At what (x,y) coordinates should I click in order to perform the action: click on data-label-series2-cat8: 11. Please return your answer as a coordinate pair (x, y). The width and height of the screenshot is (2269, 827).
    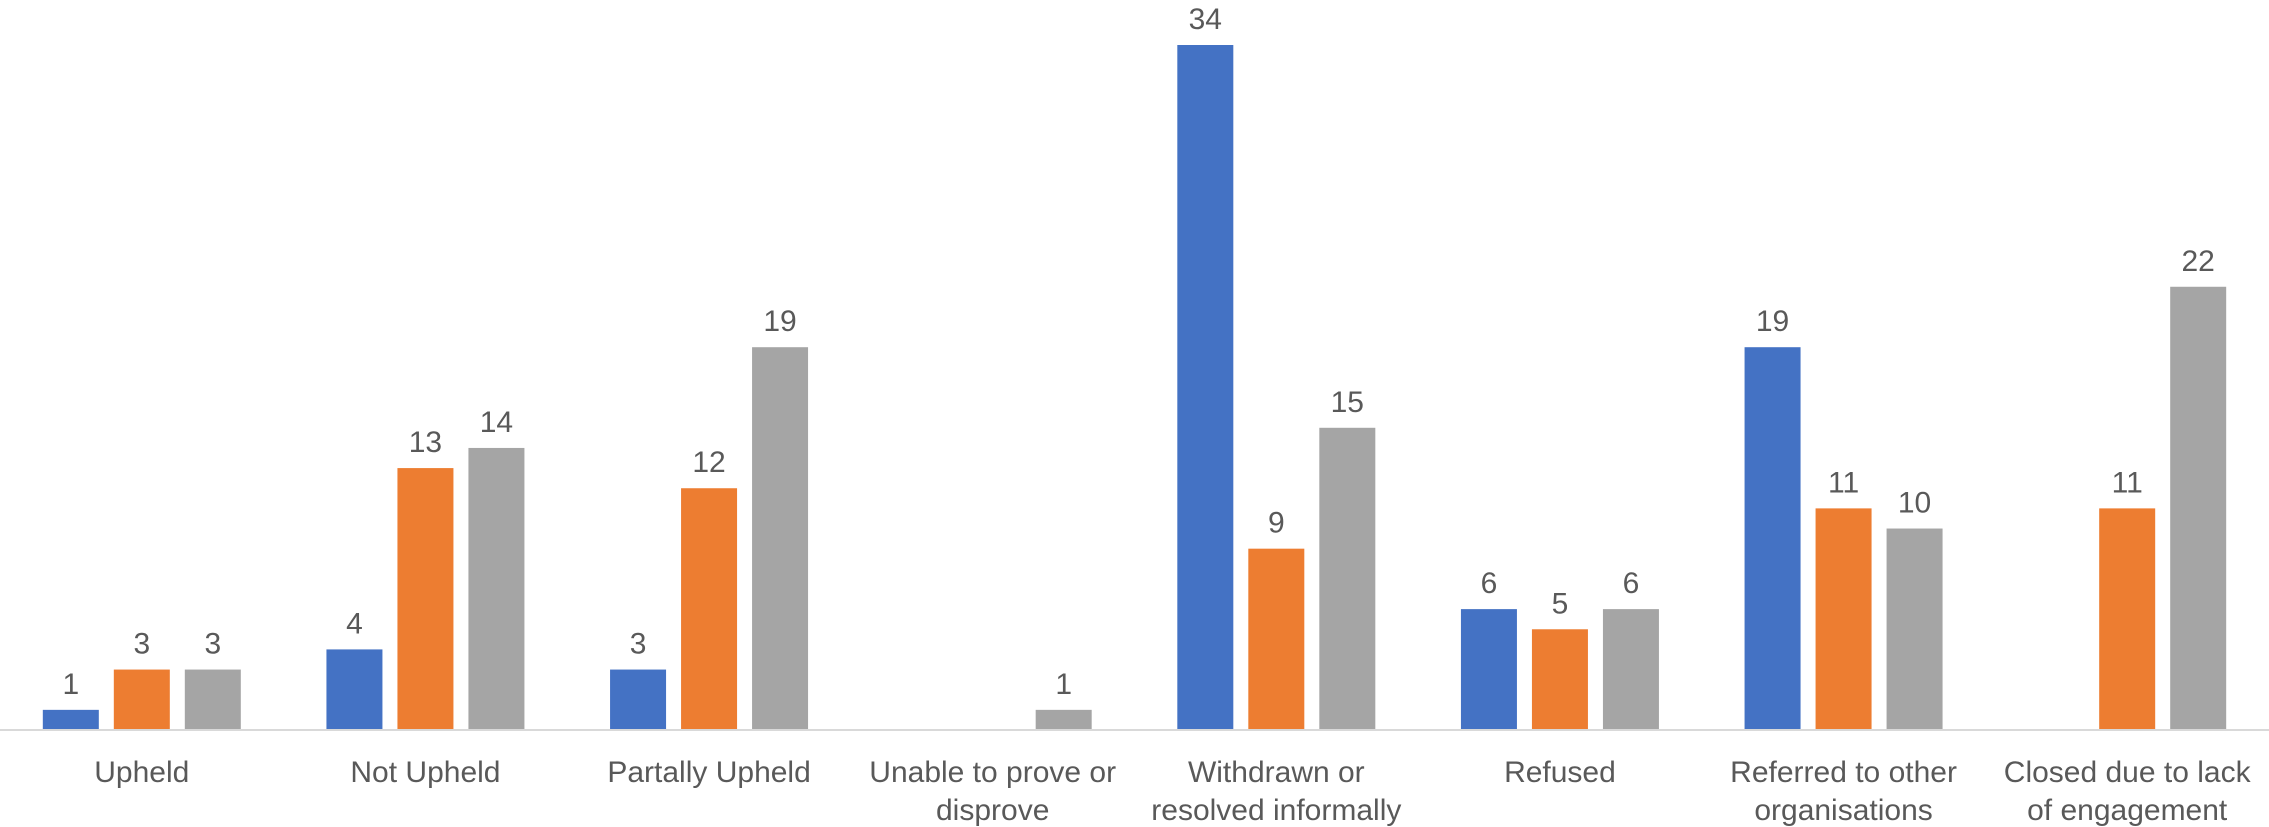
    Looking at the image, I should click on (2127, 482).